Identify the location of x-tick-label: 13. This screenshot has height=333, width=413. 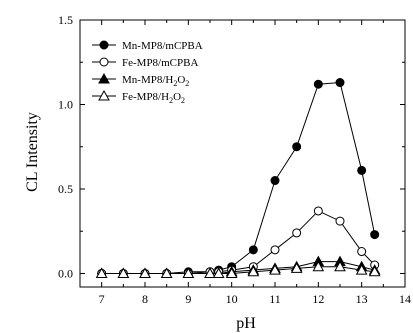
(362, 299).